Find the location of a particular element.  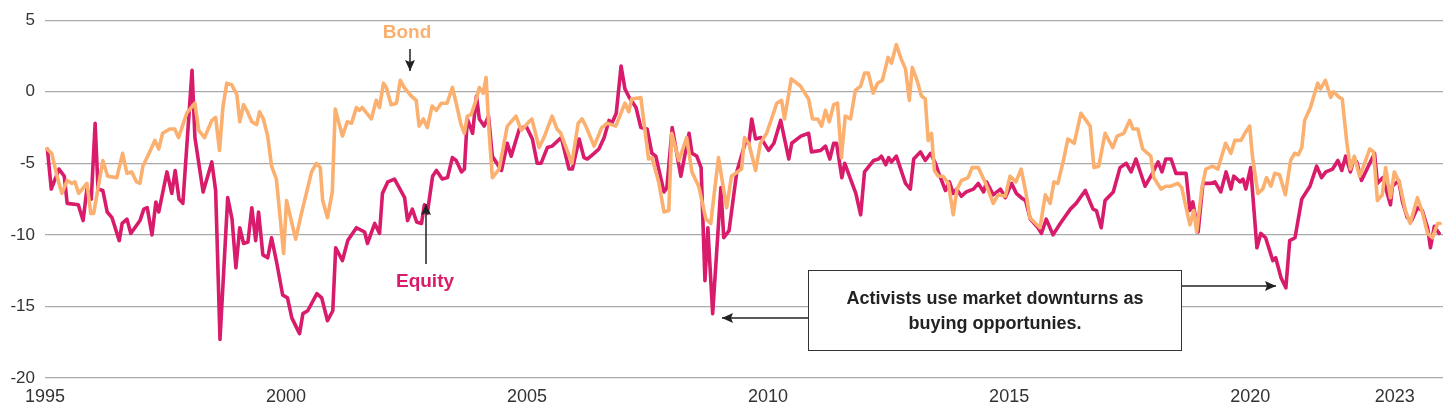

x-tick-label: 2015 is located at coordinates (1009, 395).